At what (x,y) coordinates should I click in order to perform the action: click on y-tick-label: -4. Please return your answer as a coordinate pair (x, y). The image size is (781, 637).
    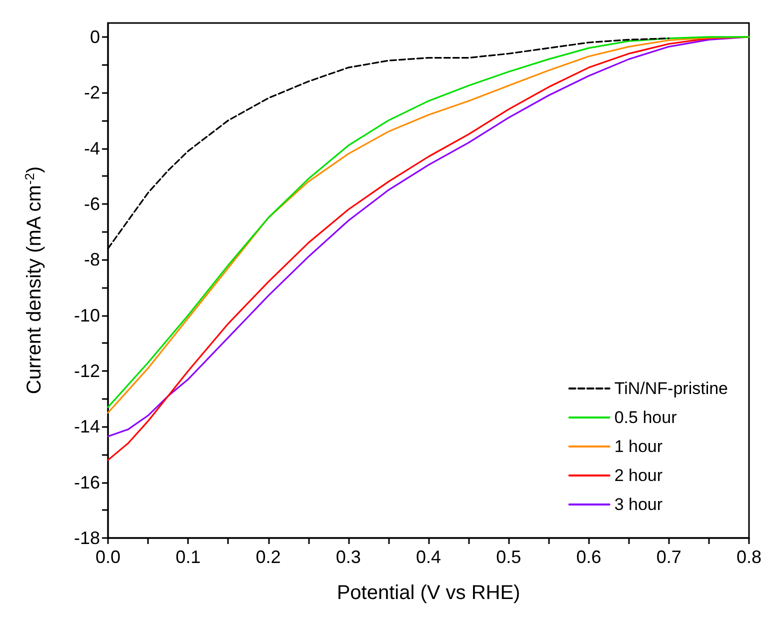
    Looking at the image, I should click on (92, 148).